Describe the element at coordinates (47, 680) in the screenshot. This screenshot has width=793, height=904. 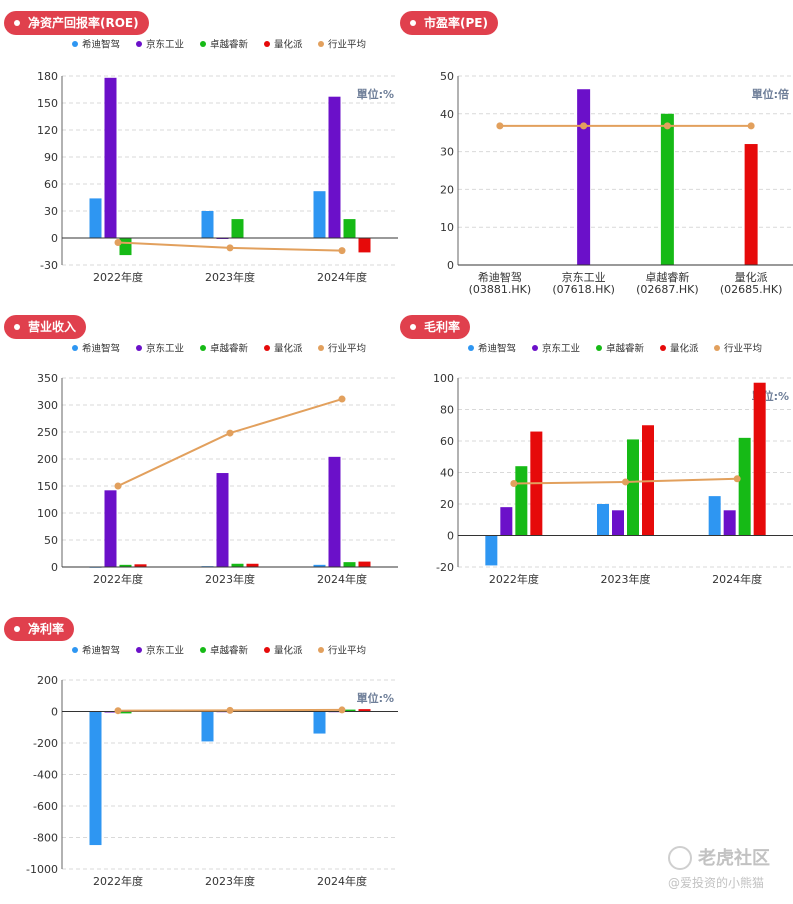
I see `y-tick-label: 200` at that location.